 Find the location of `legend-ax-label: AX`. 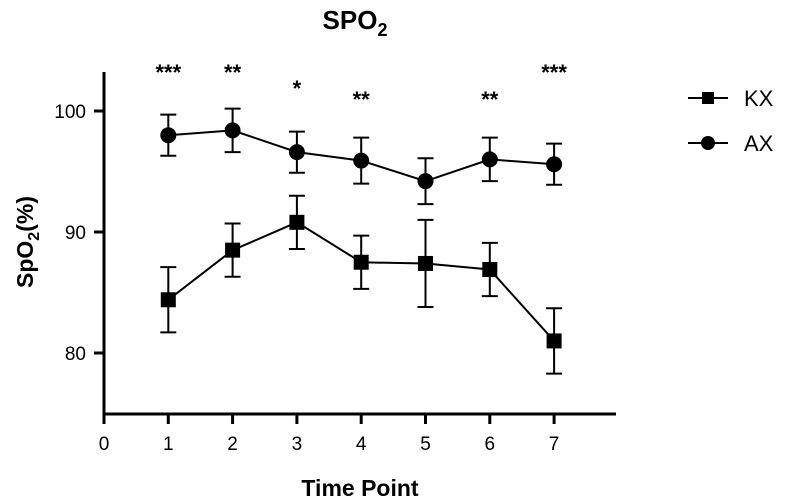

legend-ax-label: AX is located at coordinates (759, 143).